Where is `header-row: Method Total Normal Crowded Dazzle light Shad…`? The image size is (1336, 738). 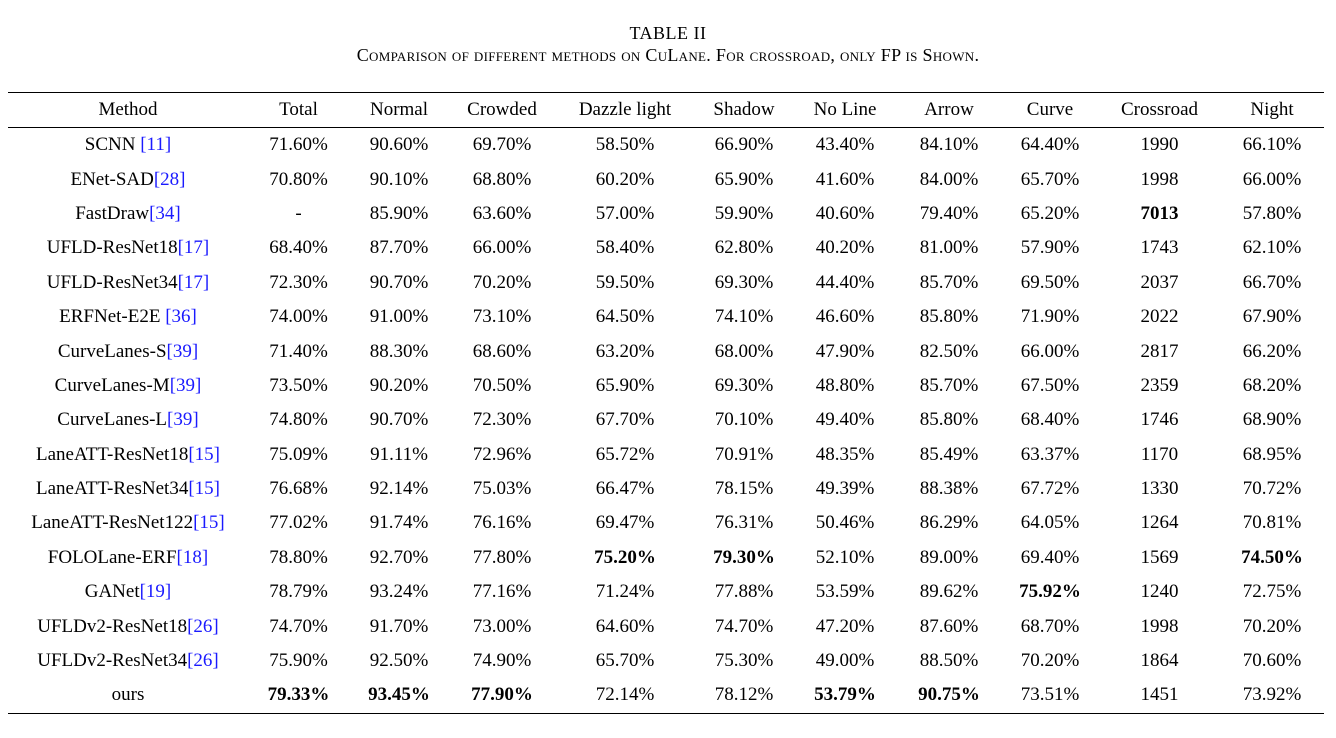
header-row: Method Total Normal Crowded Dazzle light Shad… is located at coordinates (666, 110).